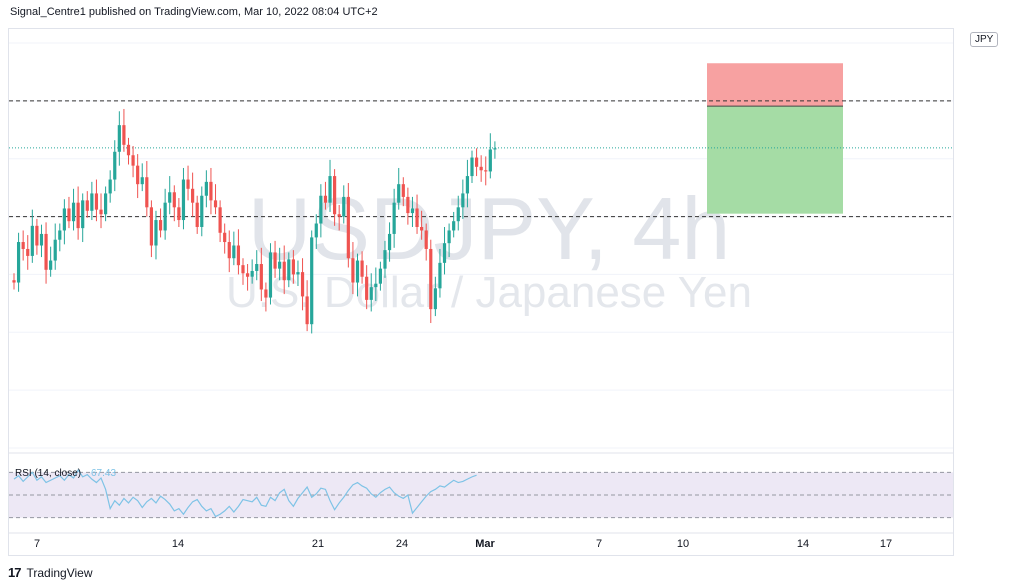 This screenshot has height=587, width=1024. What do you see at coordinates (15, 572) in the screenshot?
I see `tradingview-logo-icon: 17` at bounding box center [15, 572].